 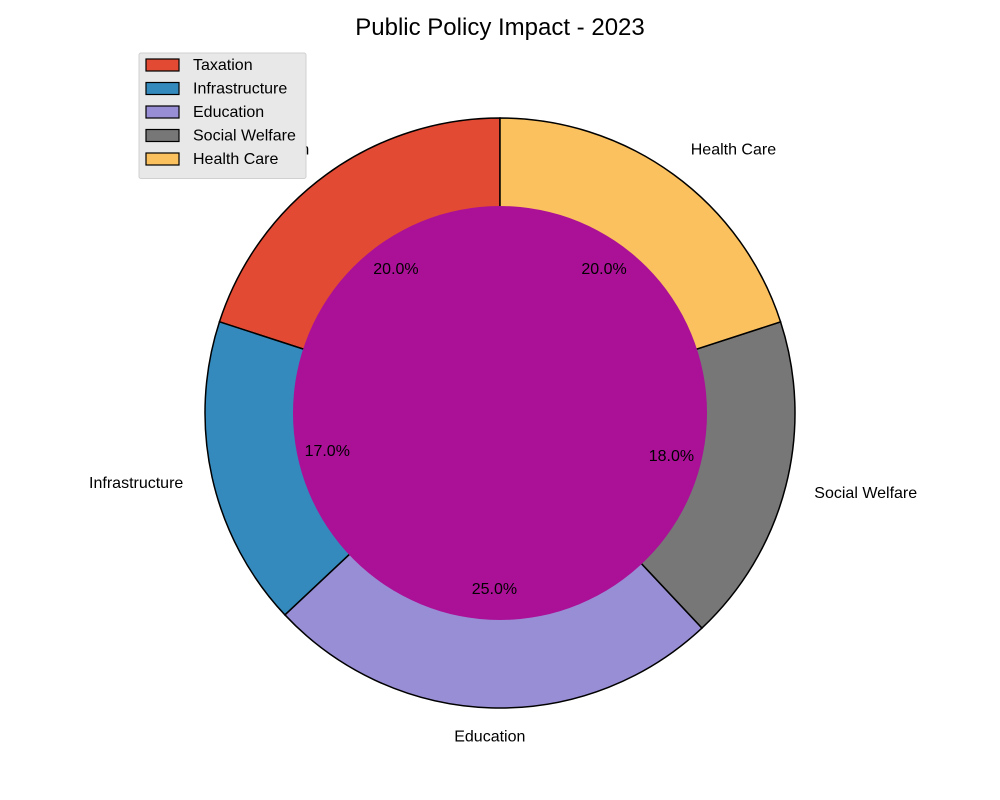 What do you see at coordinates (494, 589) in the screenshot?
I see `pct-label-education: 25.0%` at bounding box center [494, 589].